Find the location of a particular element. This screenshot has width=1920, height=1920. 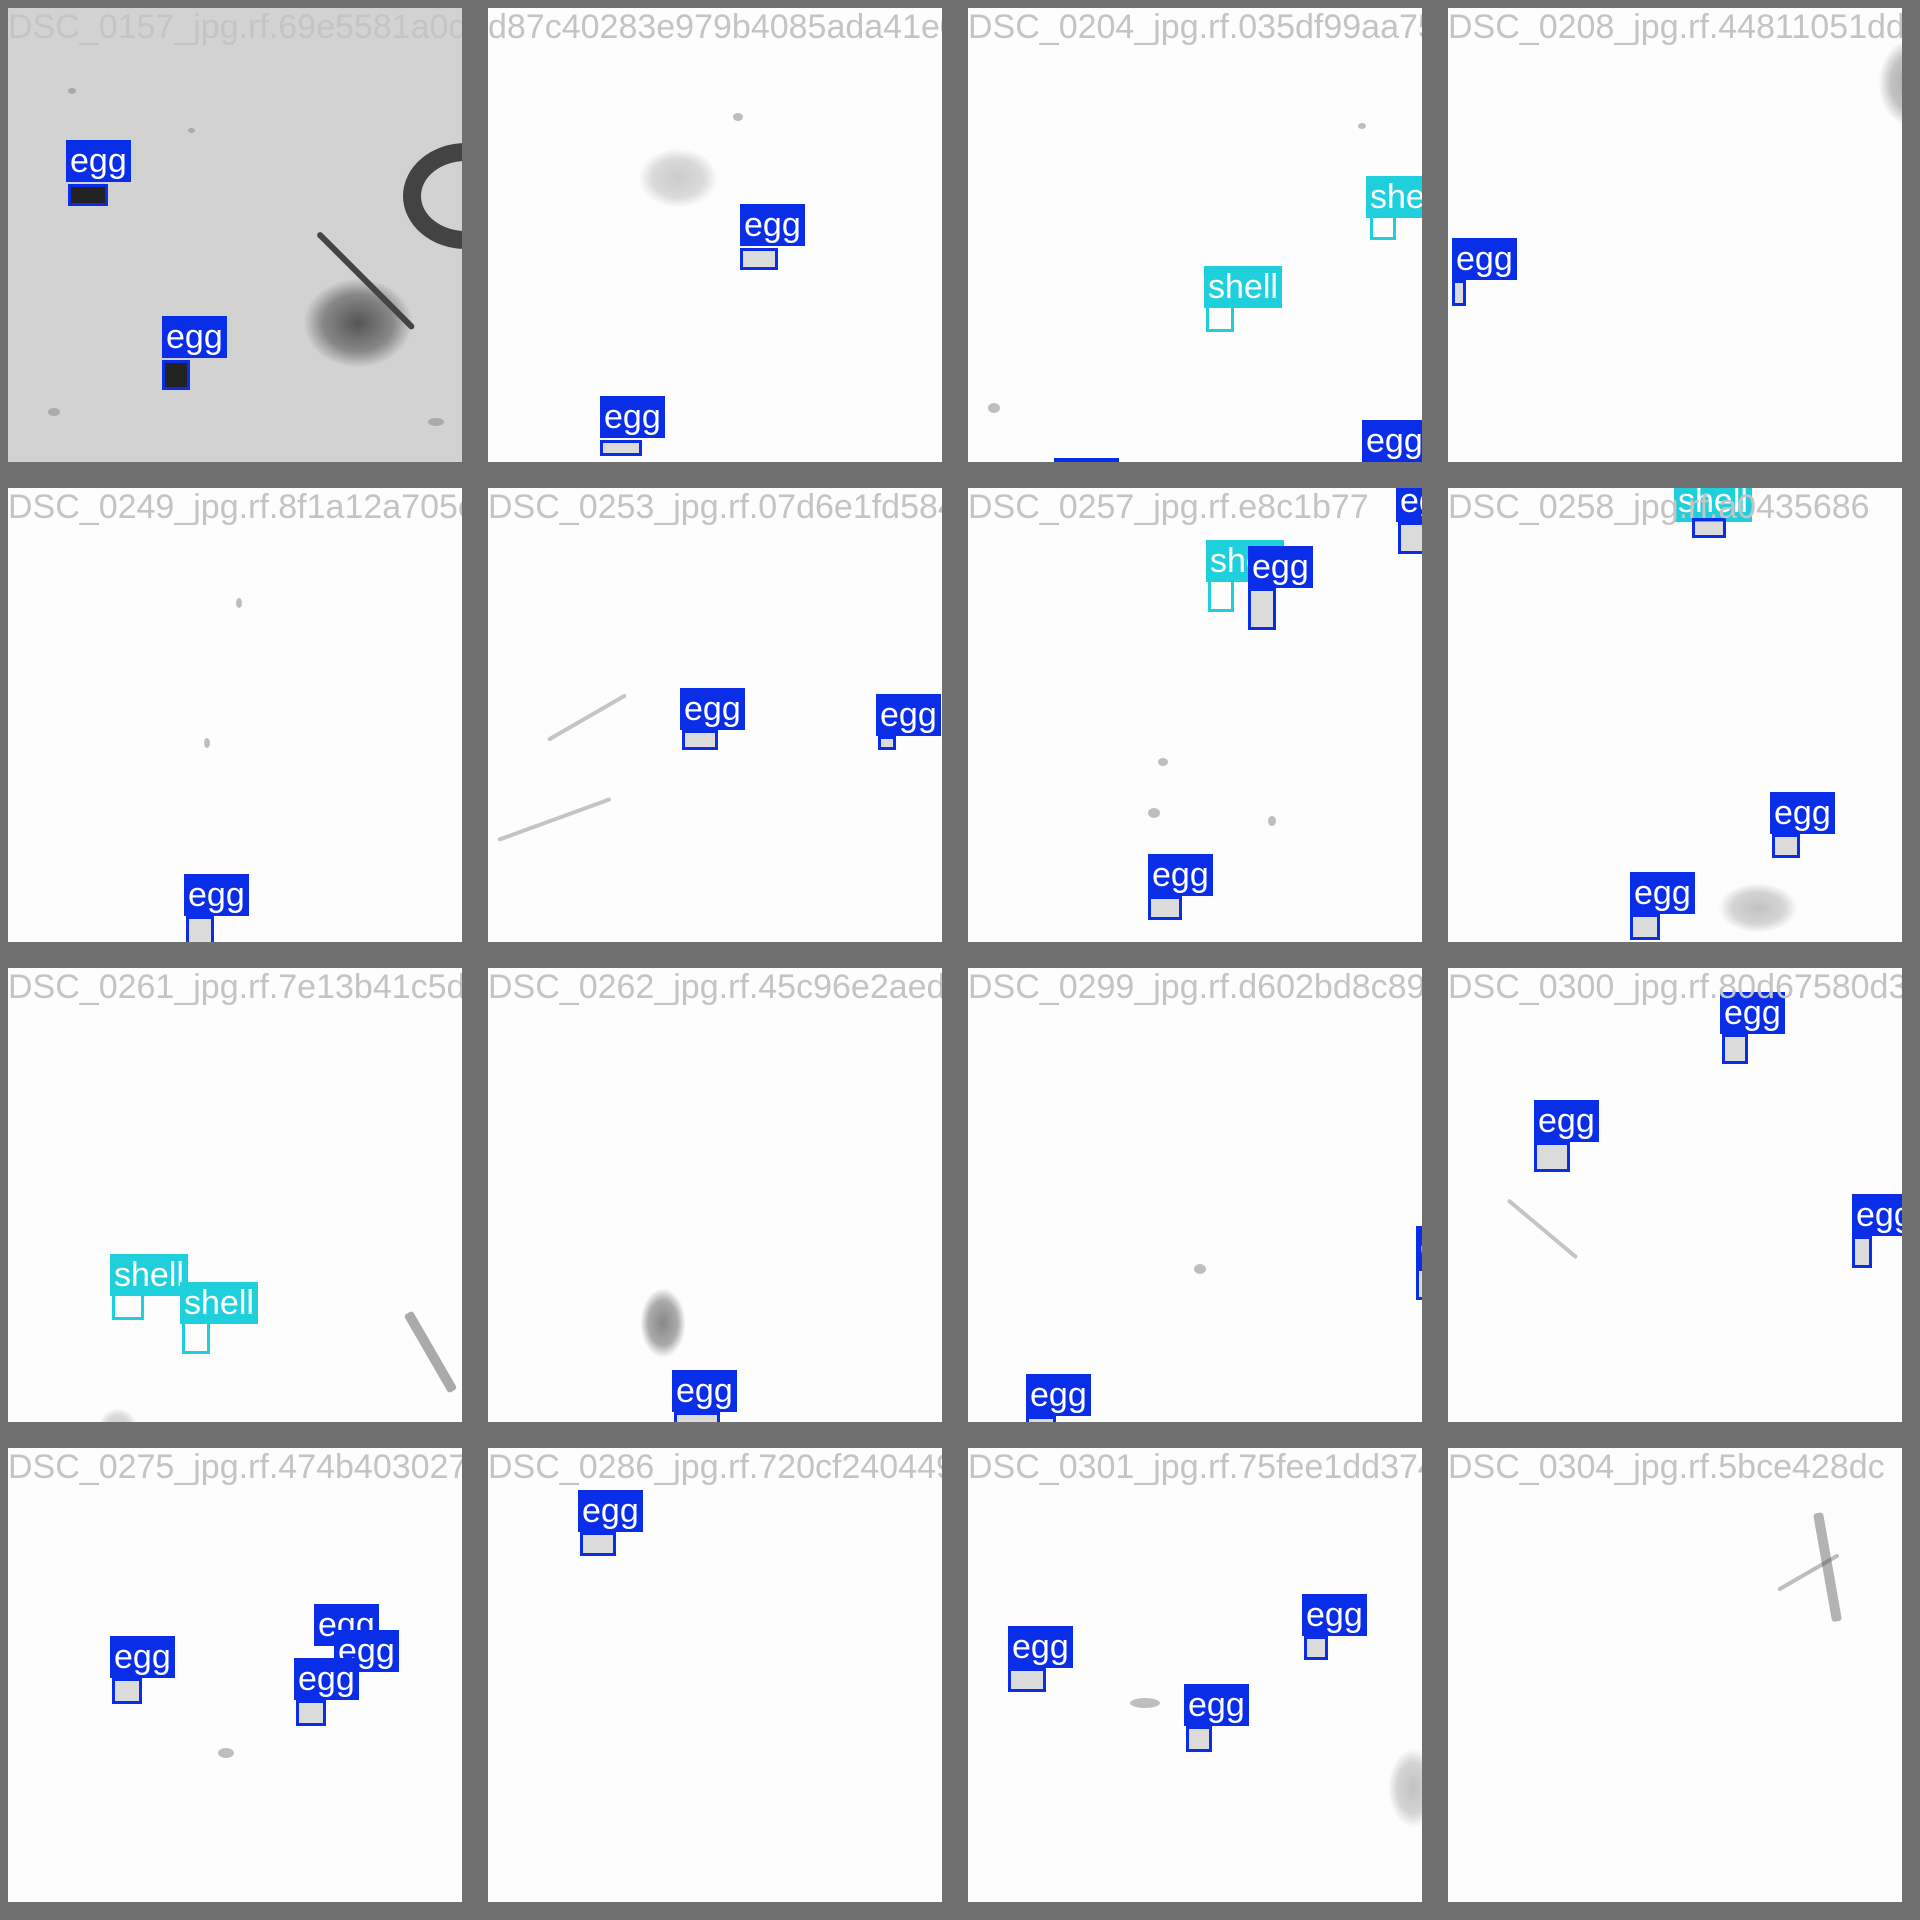

image-tile-4: egg DSC_0208_jpg.rf.44811051dd is located at coordinates (1675, 235).